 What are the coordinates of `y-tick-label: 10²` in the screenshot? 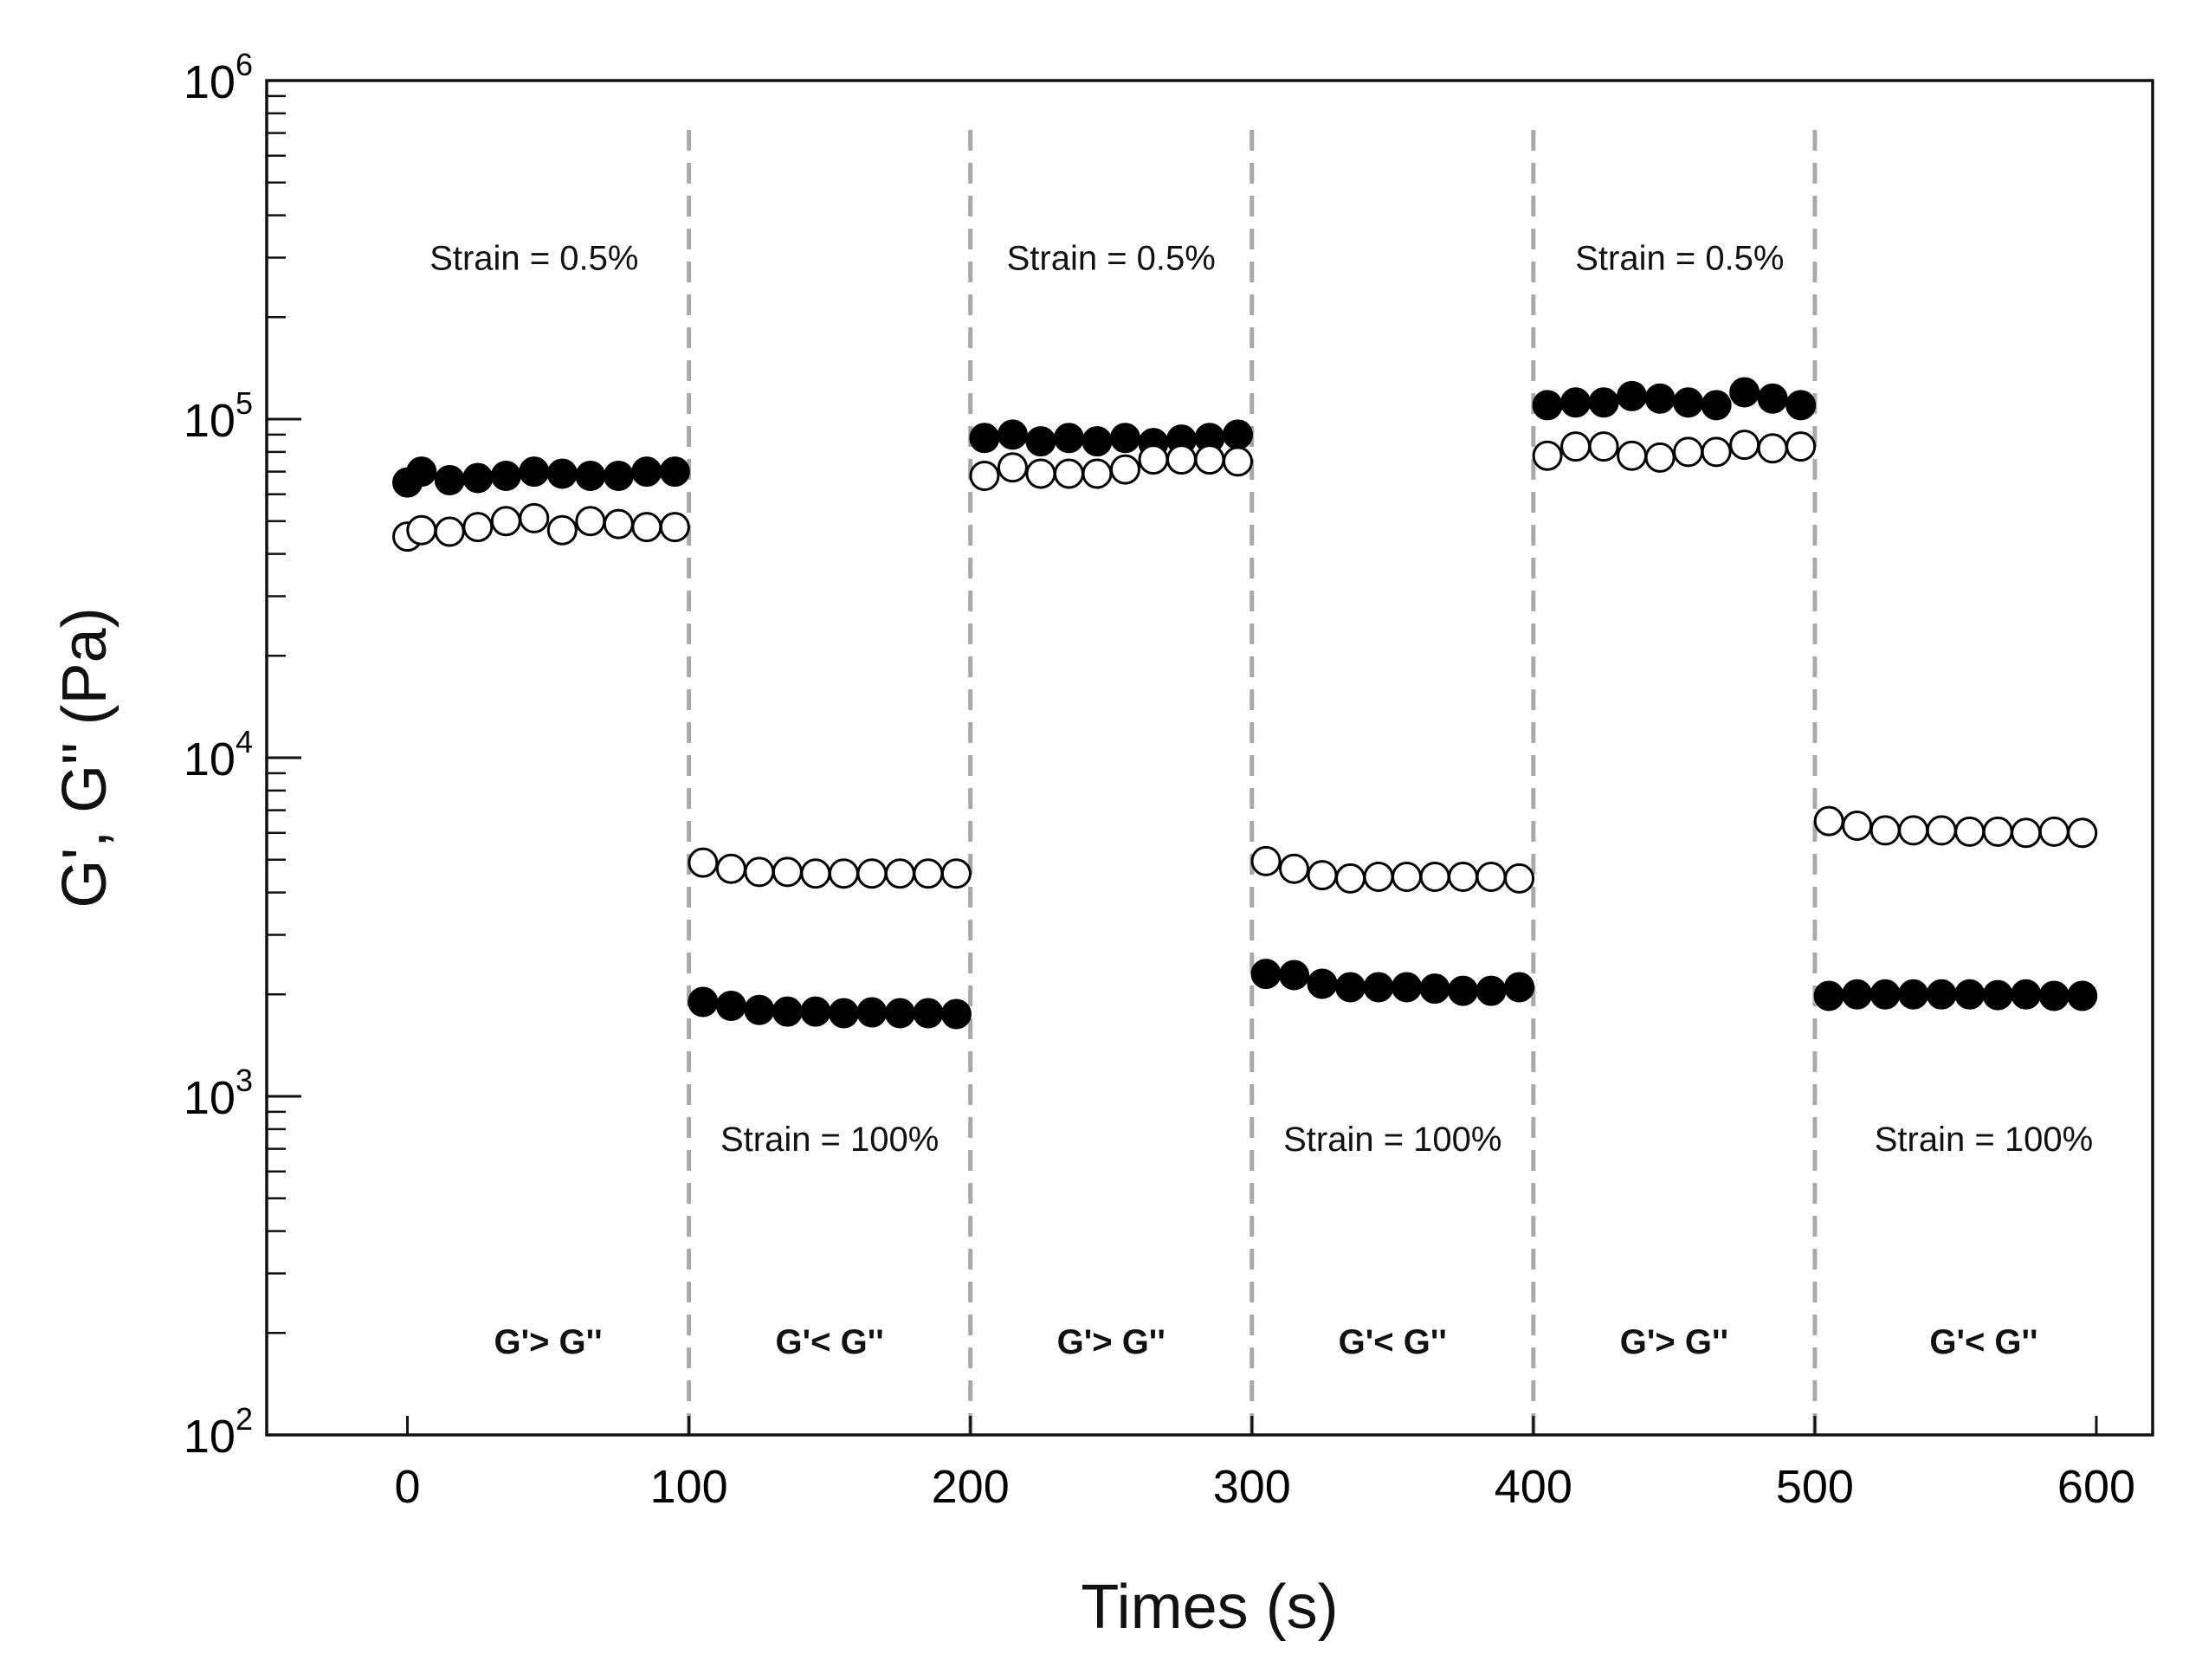 It's located at (218, 1432).